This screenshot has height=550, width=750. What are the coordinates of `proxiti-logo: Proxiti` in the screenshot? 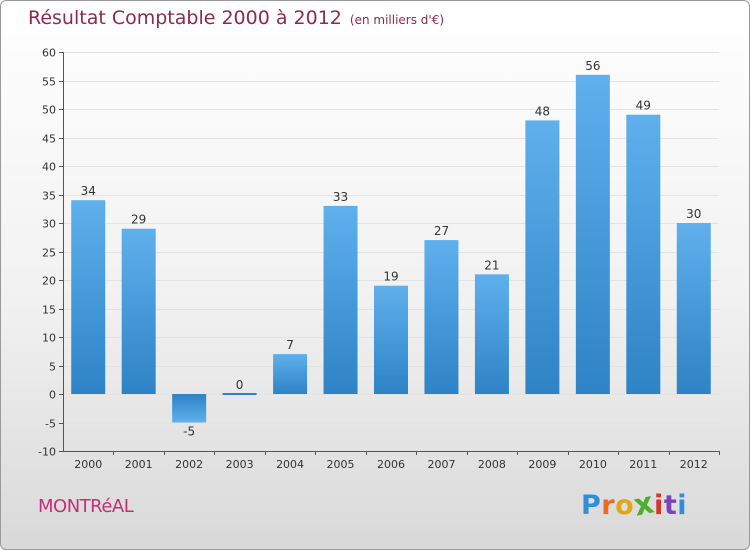 It's located at (634, 504).